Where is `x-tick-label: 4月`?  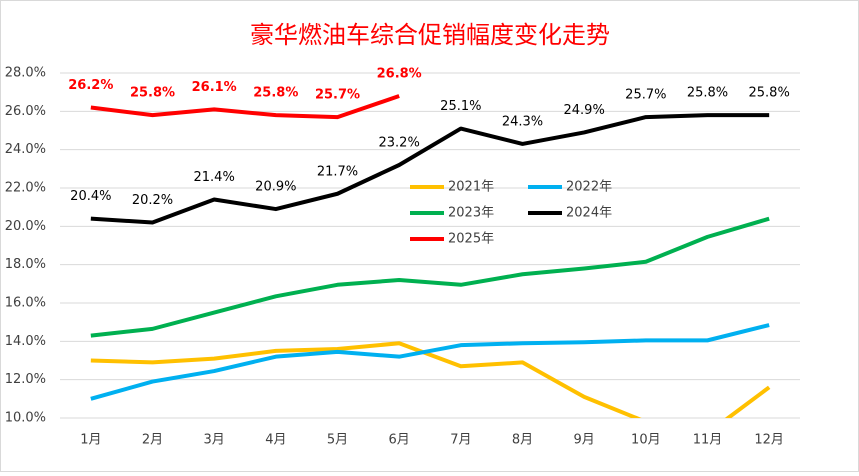 x-tick-label: 4月 is located at coordinates (275, 440).